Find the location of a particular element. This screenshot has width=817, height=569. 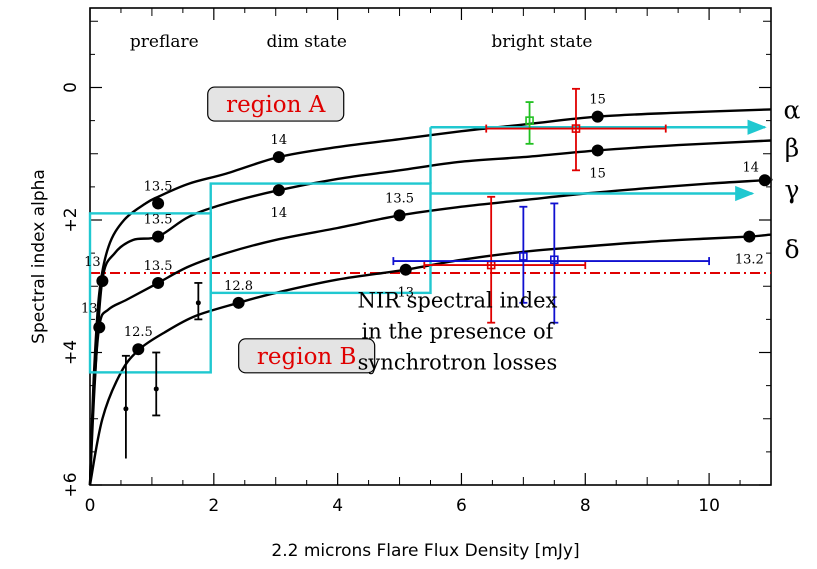

x-tick-label: 10 is located at coordinates (709, 506).